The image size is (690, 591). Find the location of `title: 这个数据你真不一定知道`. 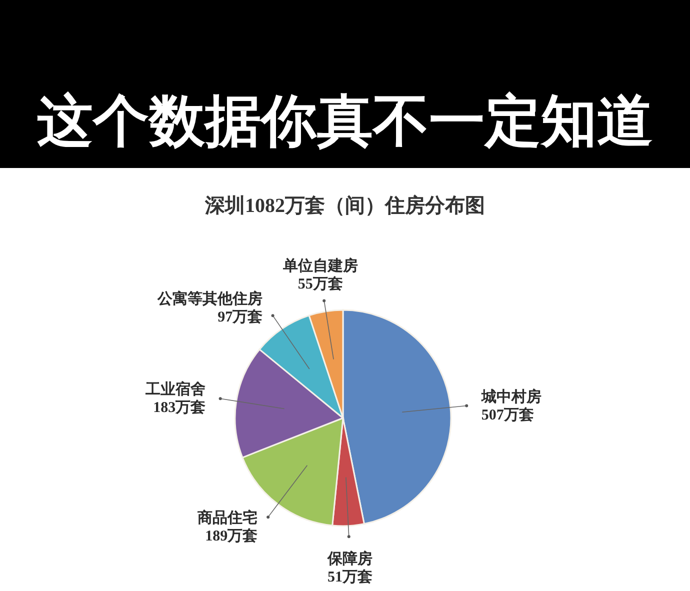

title: 这个数据你真不一定知道 is located at coordinates (345, 121).